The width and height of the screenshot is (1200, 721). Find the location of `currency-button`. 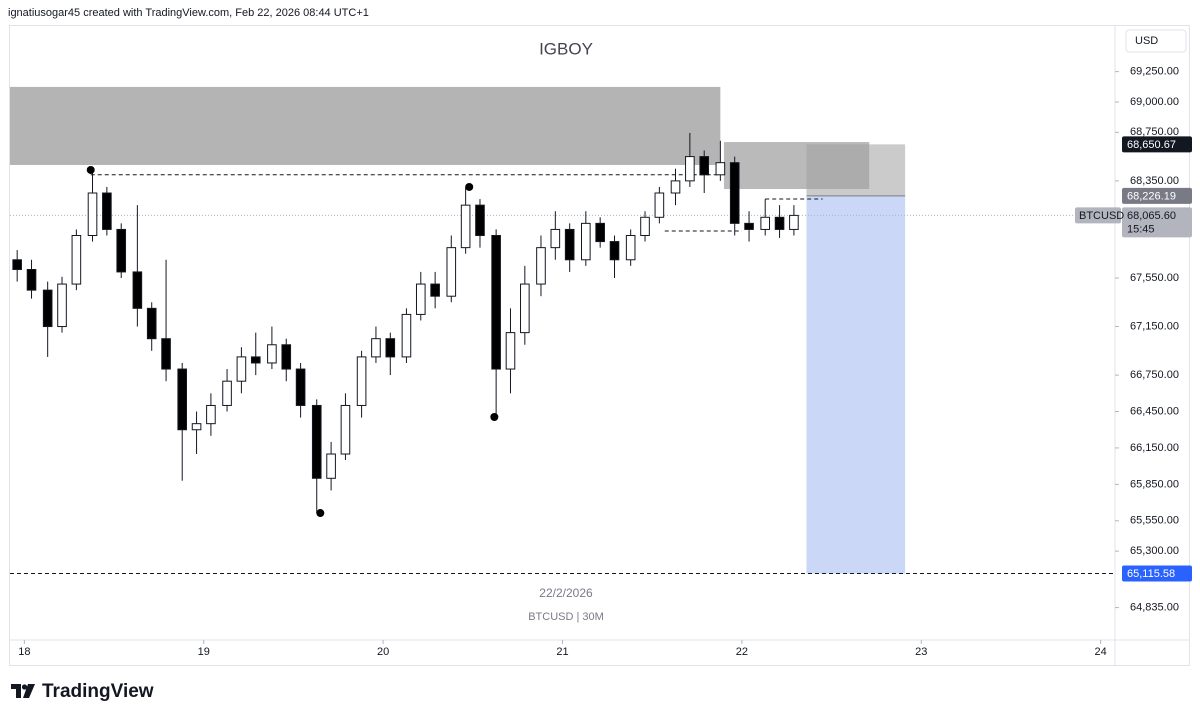

currency-button is located at coordinates (1156, 41).